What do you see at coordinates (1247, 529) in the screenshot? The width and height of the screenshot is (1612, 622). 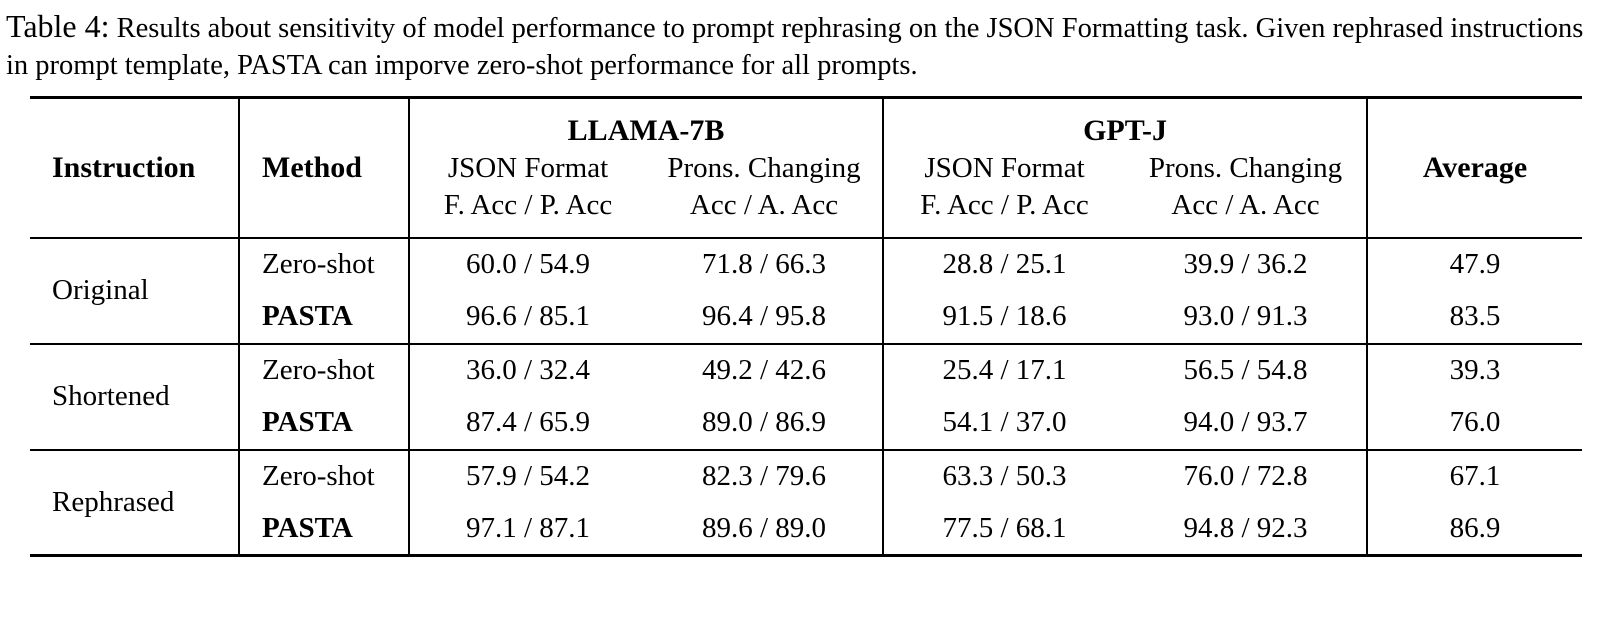 I see `cell-gptj-prons: 94.8 / 92.3` at bounding box center [1247, 529].